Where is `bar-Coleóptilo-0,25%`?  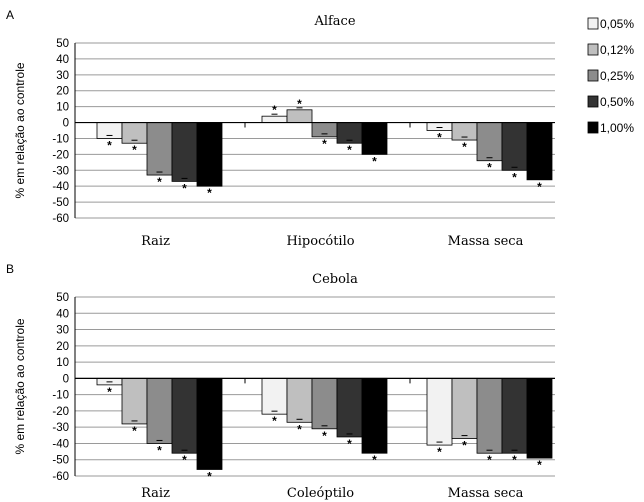
bar-Coleóptilo-0,25% is located at coordinates (324, 403).